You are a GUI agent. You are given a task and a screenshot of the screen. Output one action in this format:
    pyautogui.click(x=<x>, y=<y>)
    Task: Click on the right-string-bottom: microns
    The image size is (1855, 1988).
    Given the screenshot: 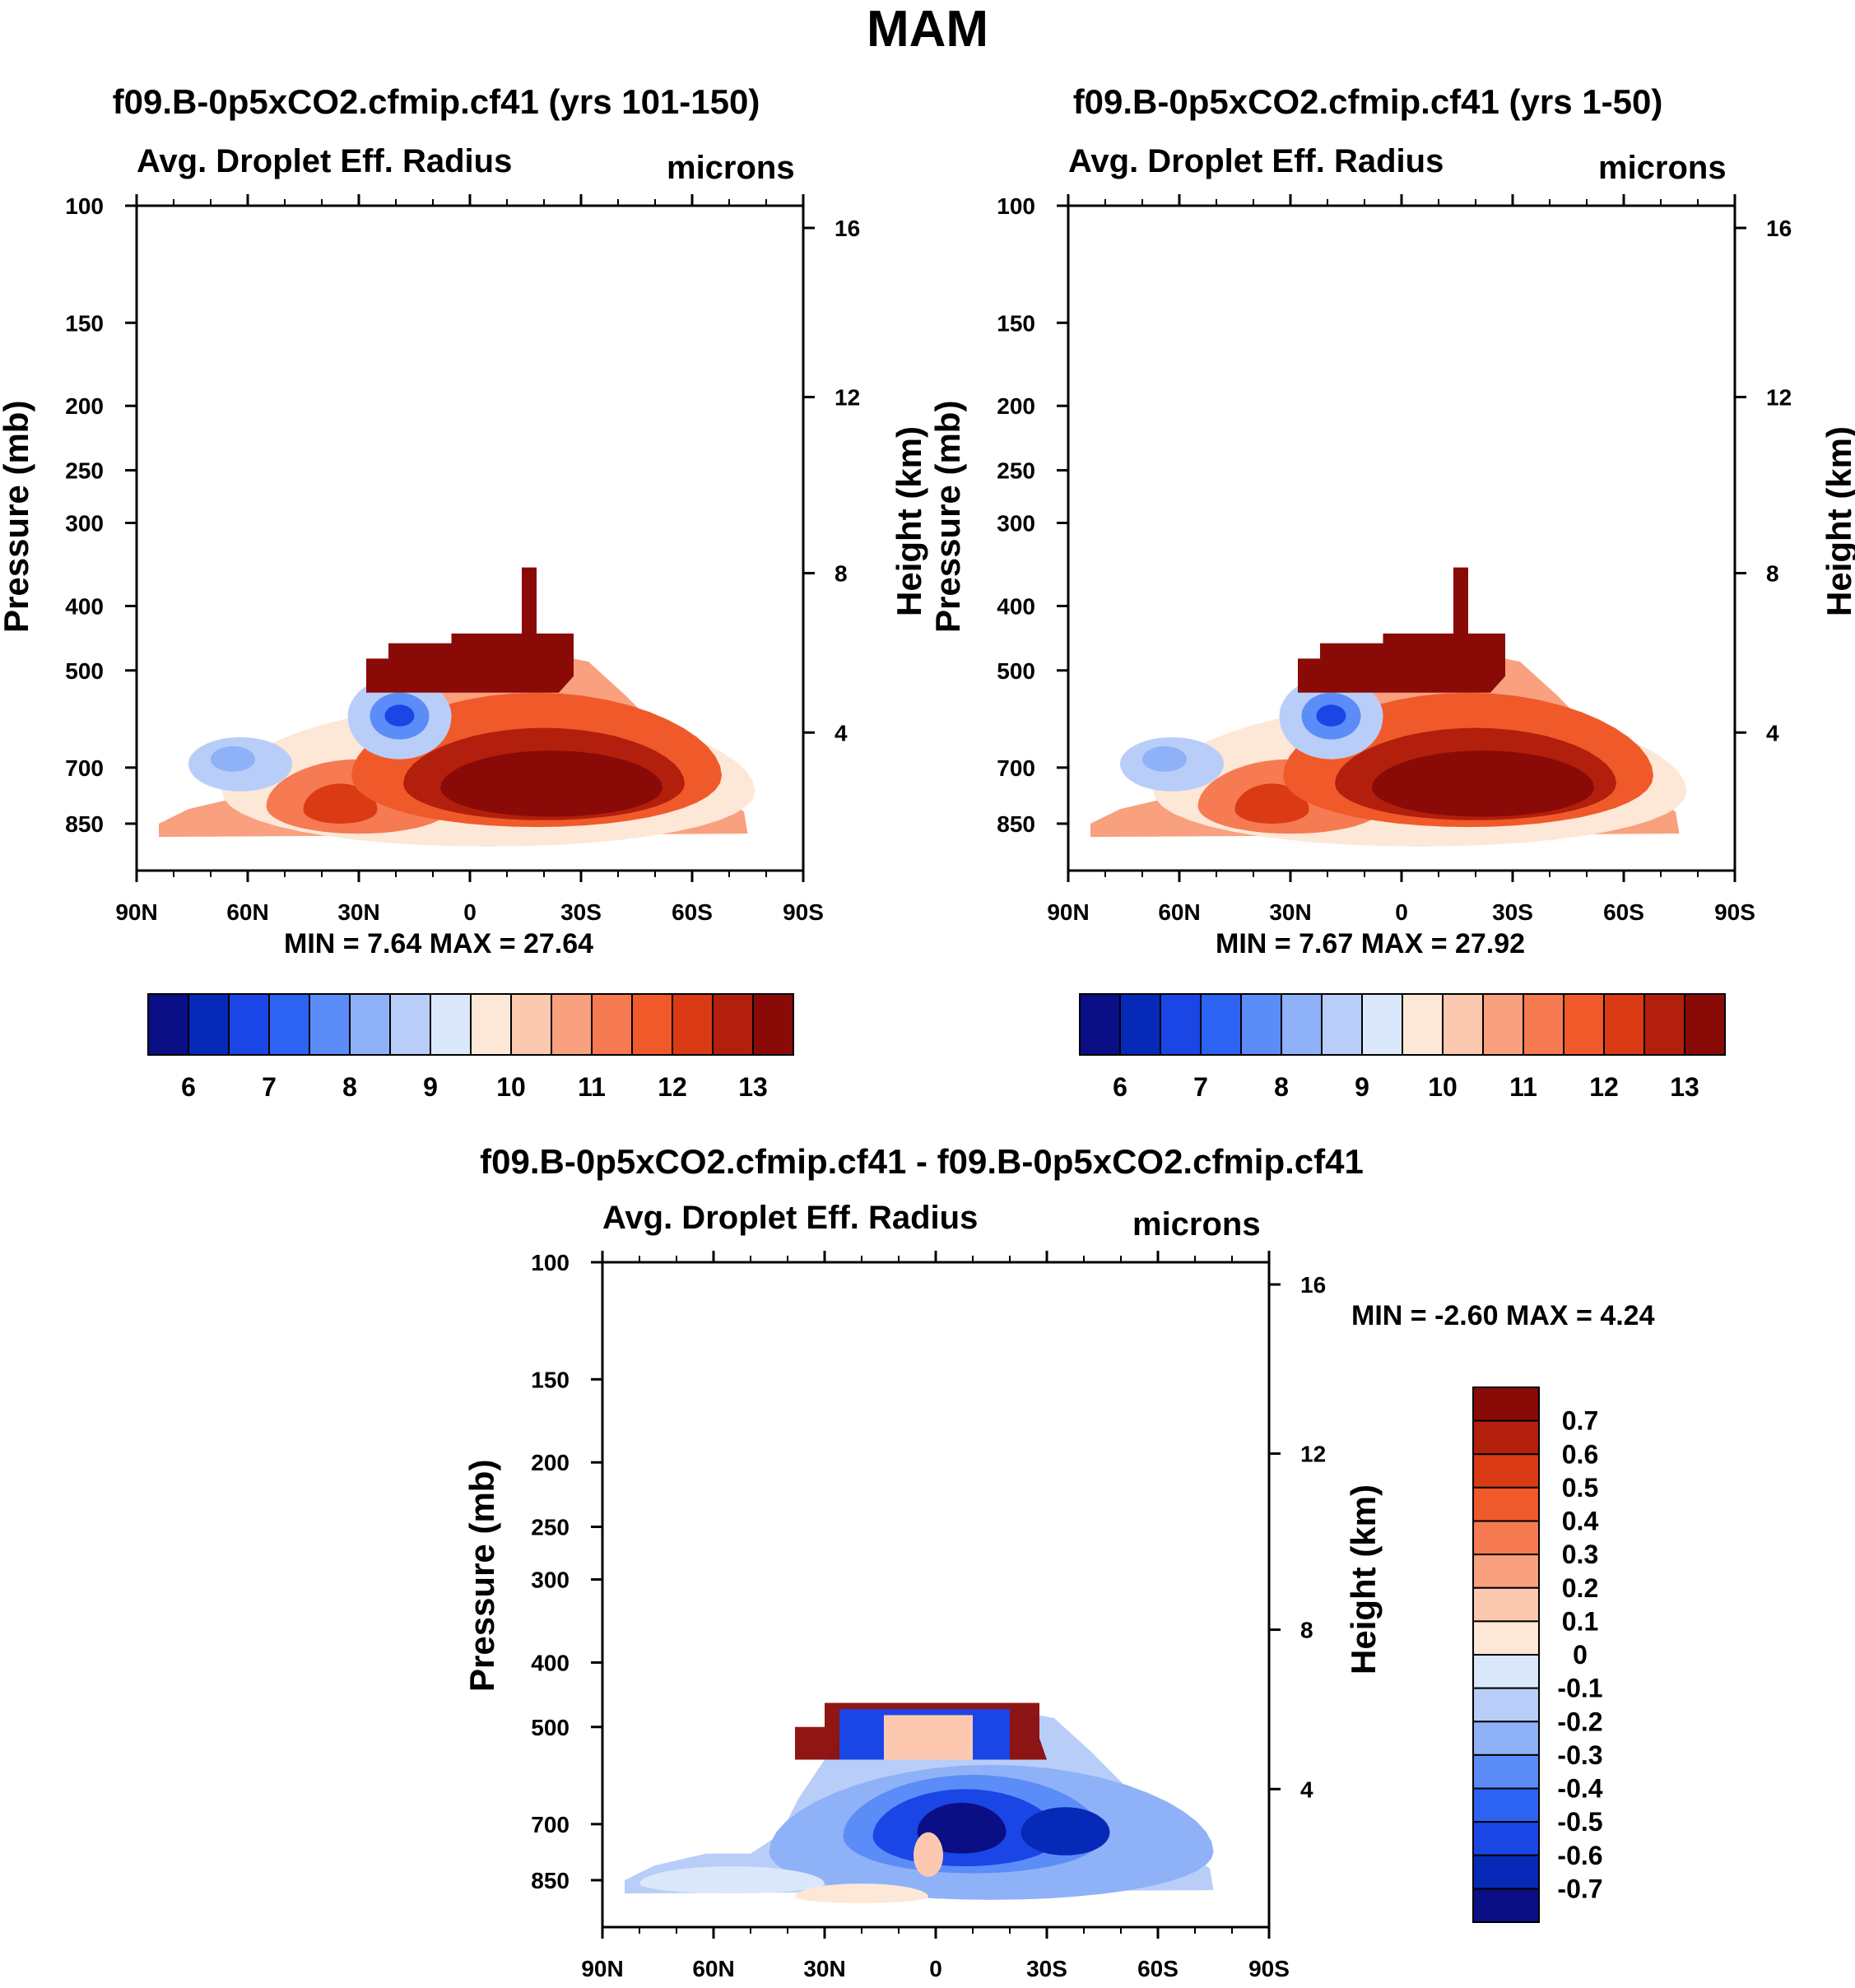 What is the action you would take?
    pyautogui.click(x=1196, y=1224)
    